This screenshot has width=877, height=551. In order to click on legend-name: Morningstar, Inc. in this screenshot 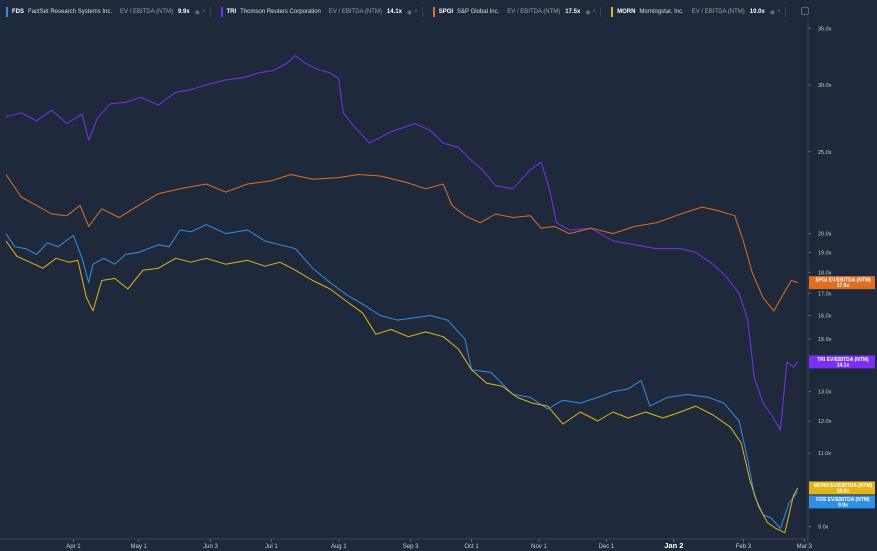, I will do `click(661, 12)`.